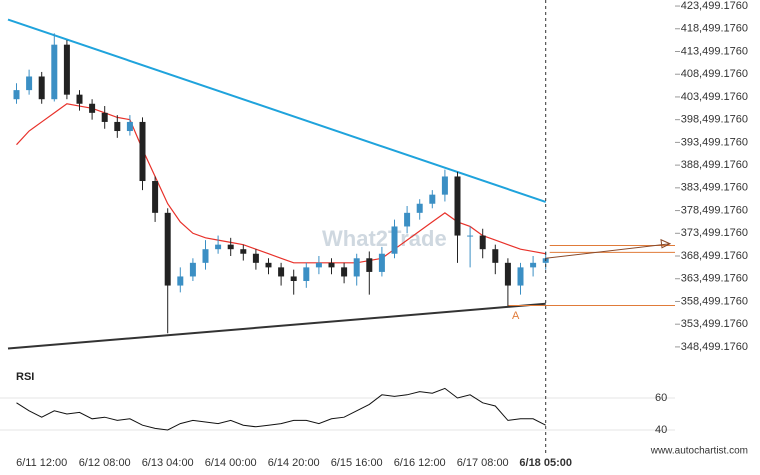 This screenshot has height=475, width=760. What do you see at coordinates (714, 97) in the screenshot?
I see `y-tick-label: 403,499.1760` at bounding box center [714, 97].